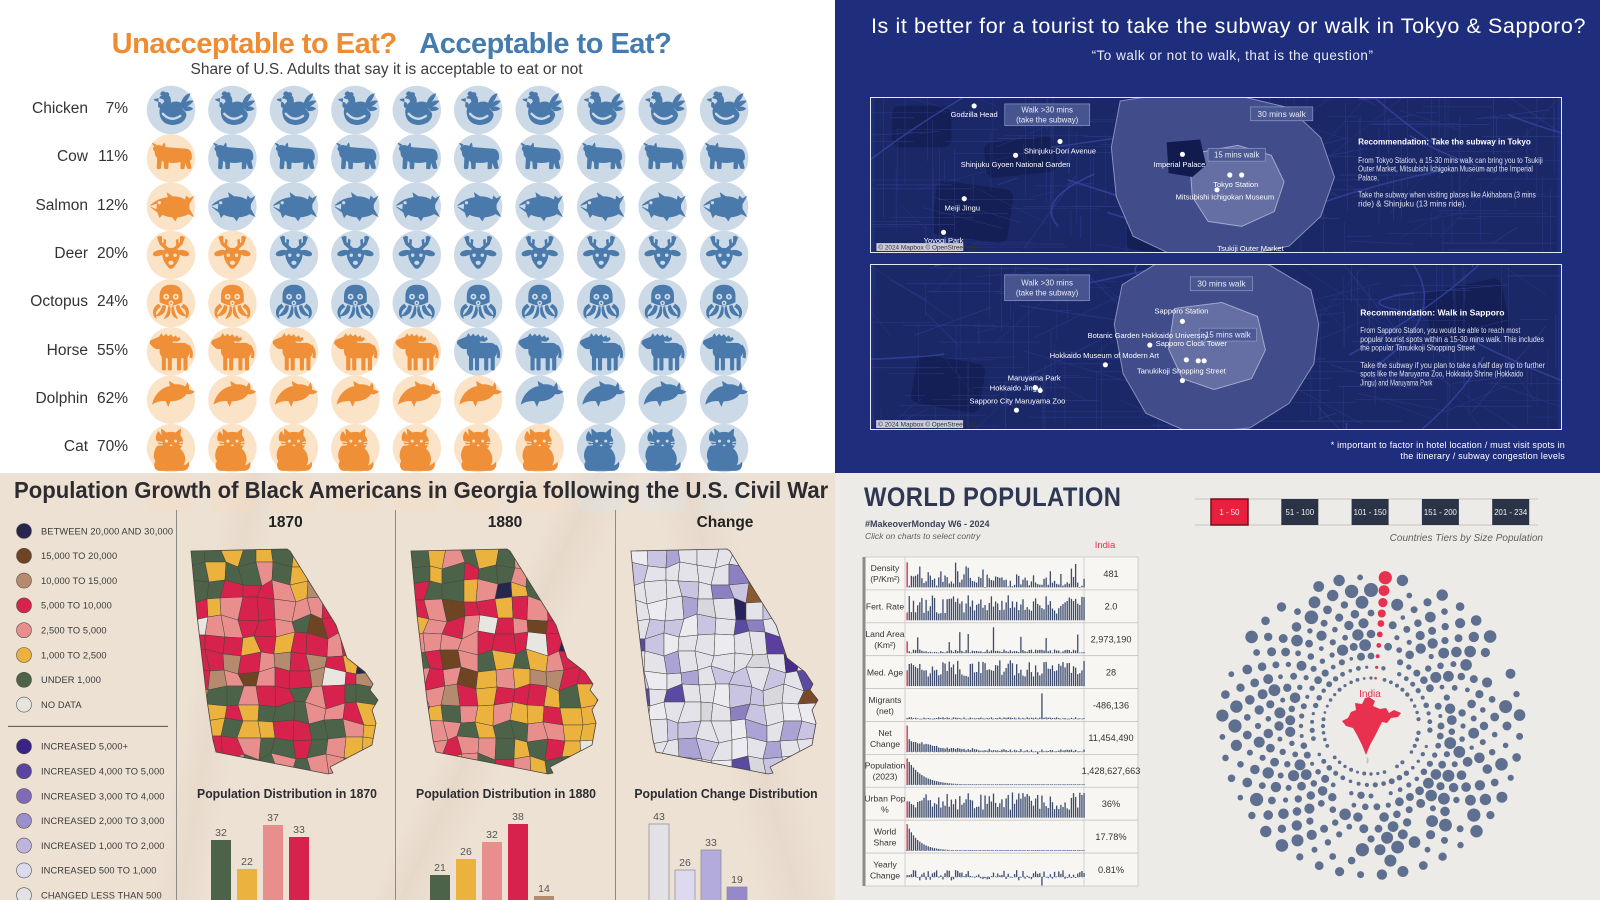 The image size is (1600, 900). Describe the element at coordinates (1467, 538) in the screenshot. I see `svg-text:Countries Tiers by Size Popula: Countries Tiers by Size Population` at that location.